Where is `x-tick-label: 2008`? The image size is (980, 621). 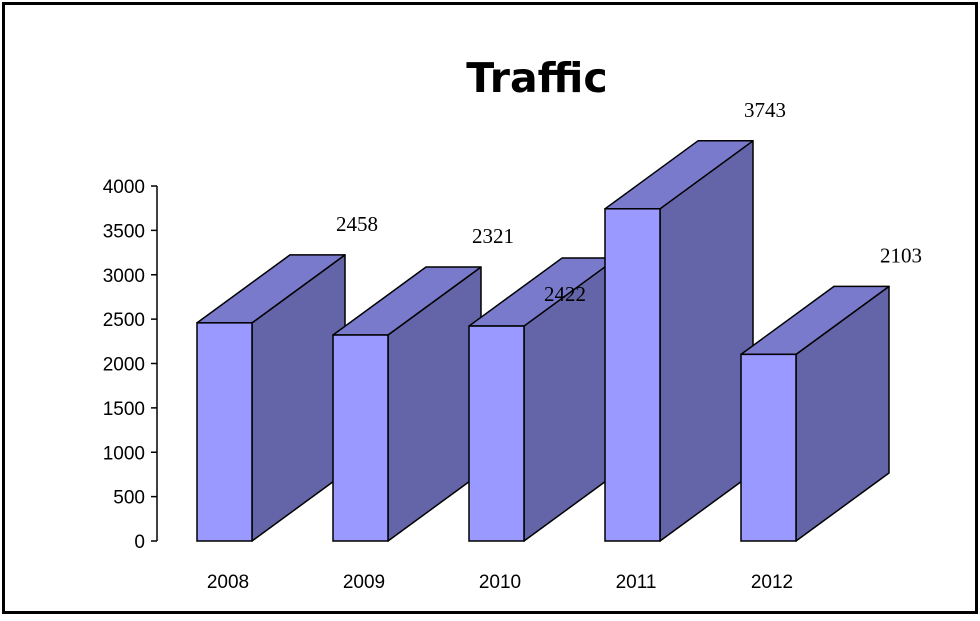
x-tick-label: 2008 is located at coordinates (228, 582).